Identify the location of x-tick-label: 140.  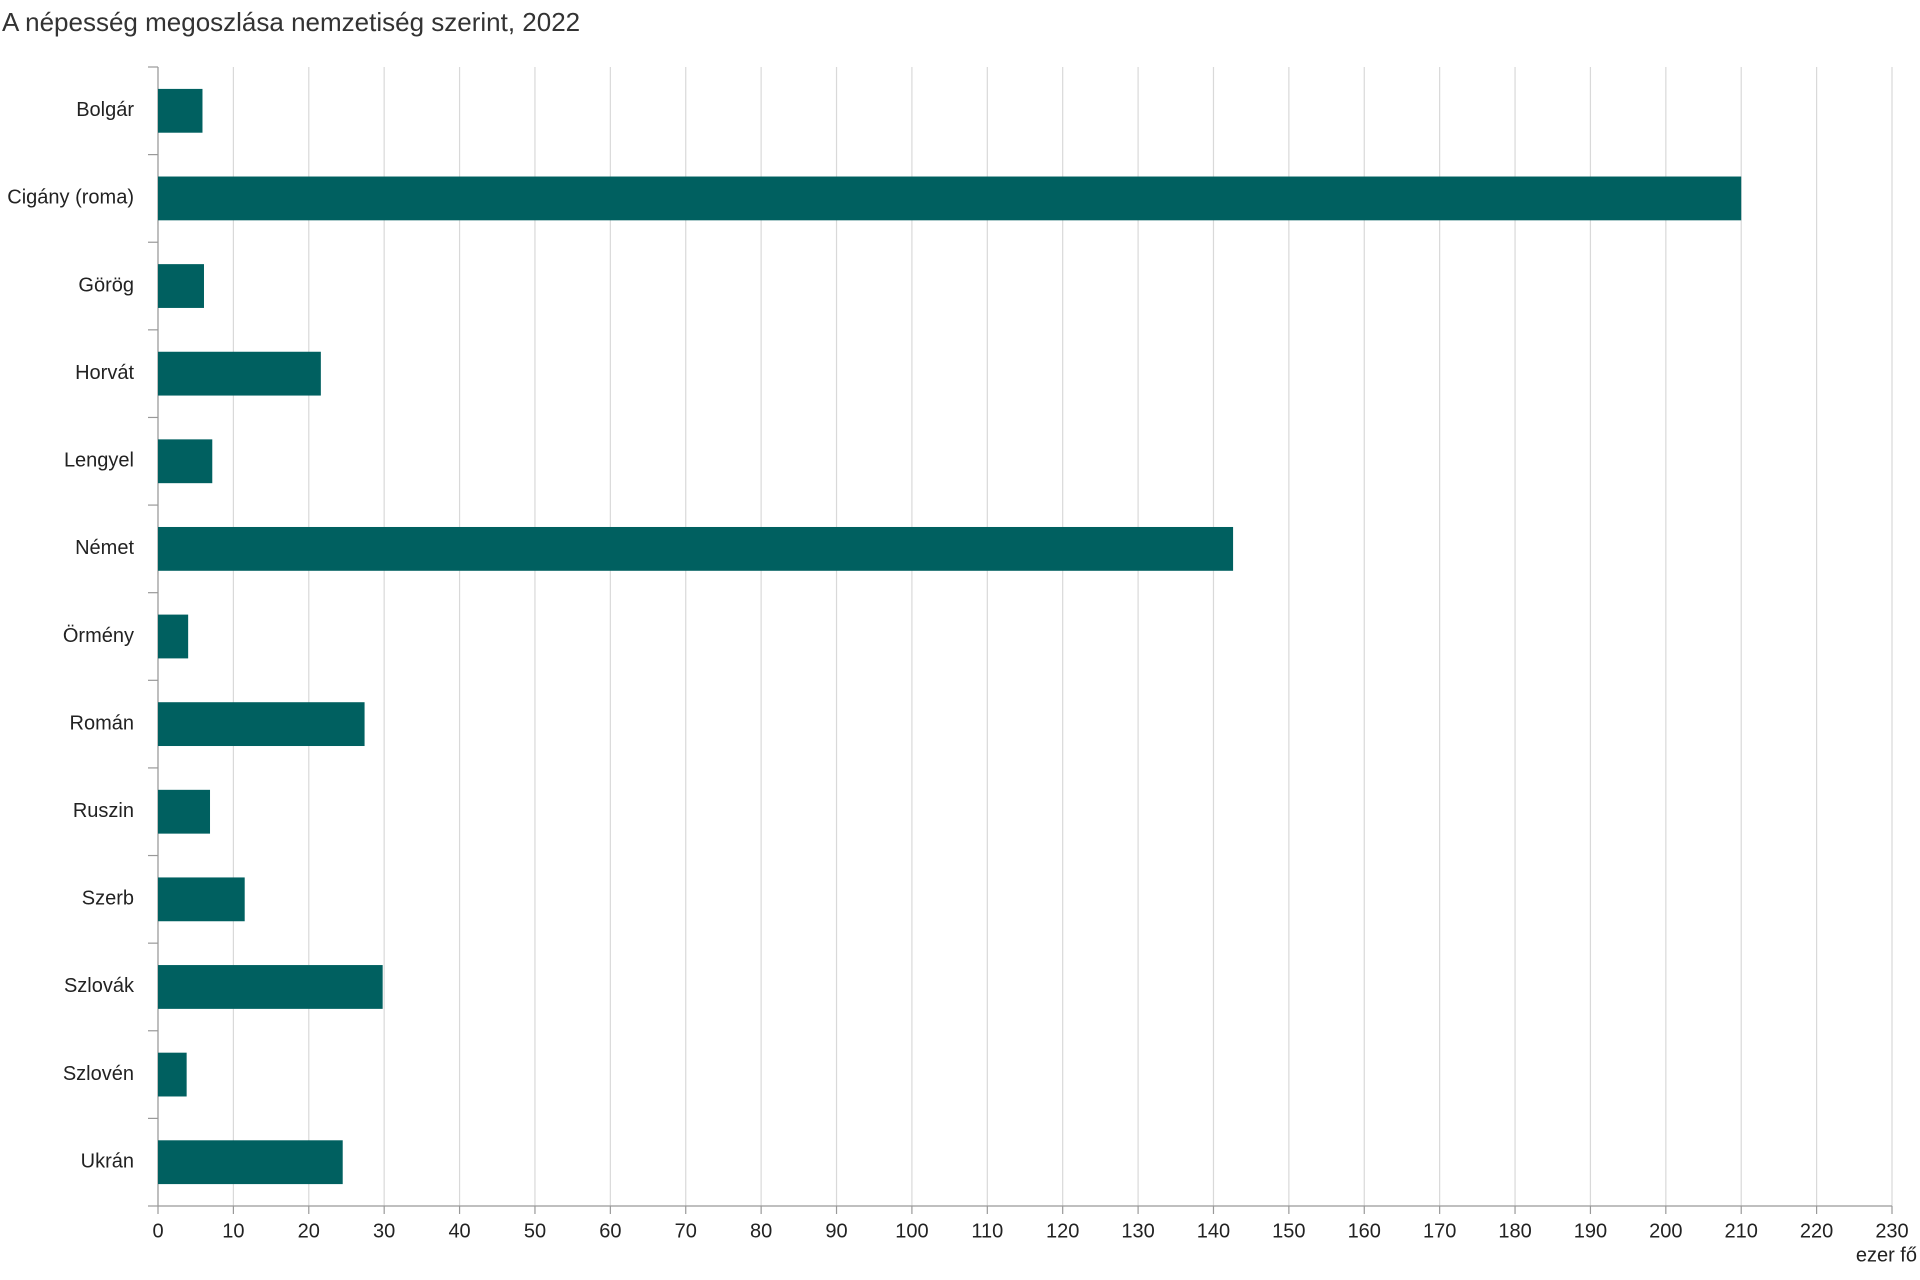
(1213, 1231).